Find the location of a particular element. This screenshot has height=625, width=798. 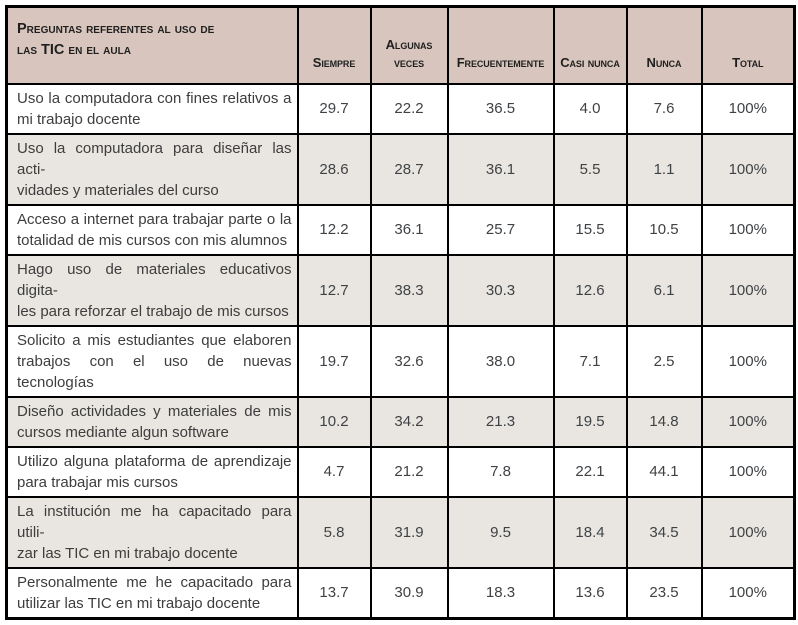

value-cell-frecuentemente: 38.0 is located at coordinates (500, 361).